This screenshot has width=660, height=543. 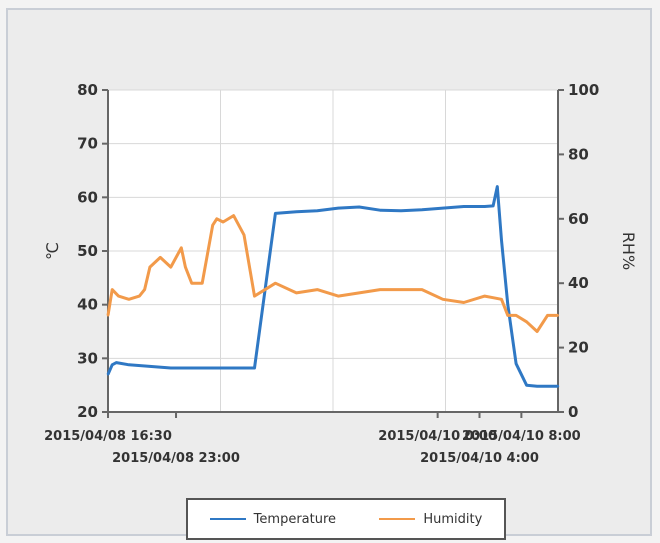 I want to click on legend-line-humidity, so click(x=397, y=519).